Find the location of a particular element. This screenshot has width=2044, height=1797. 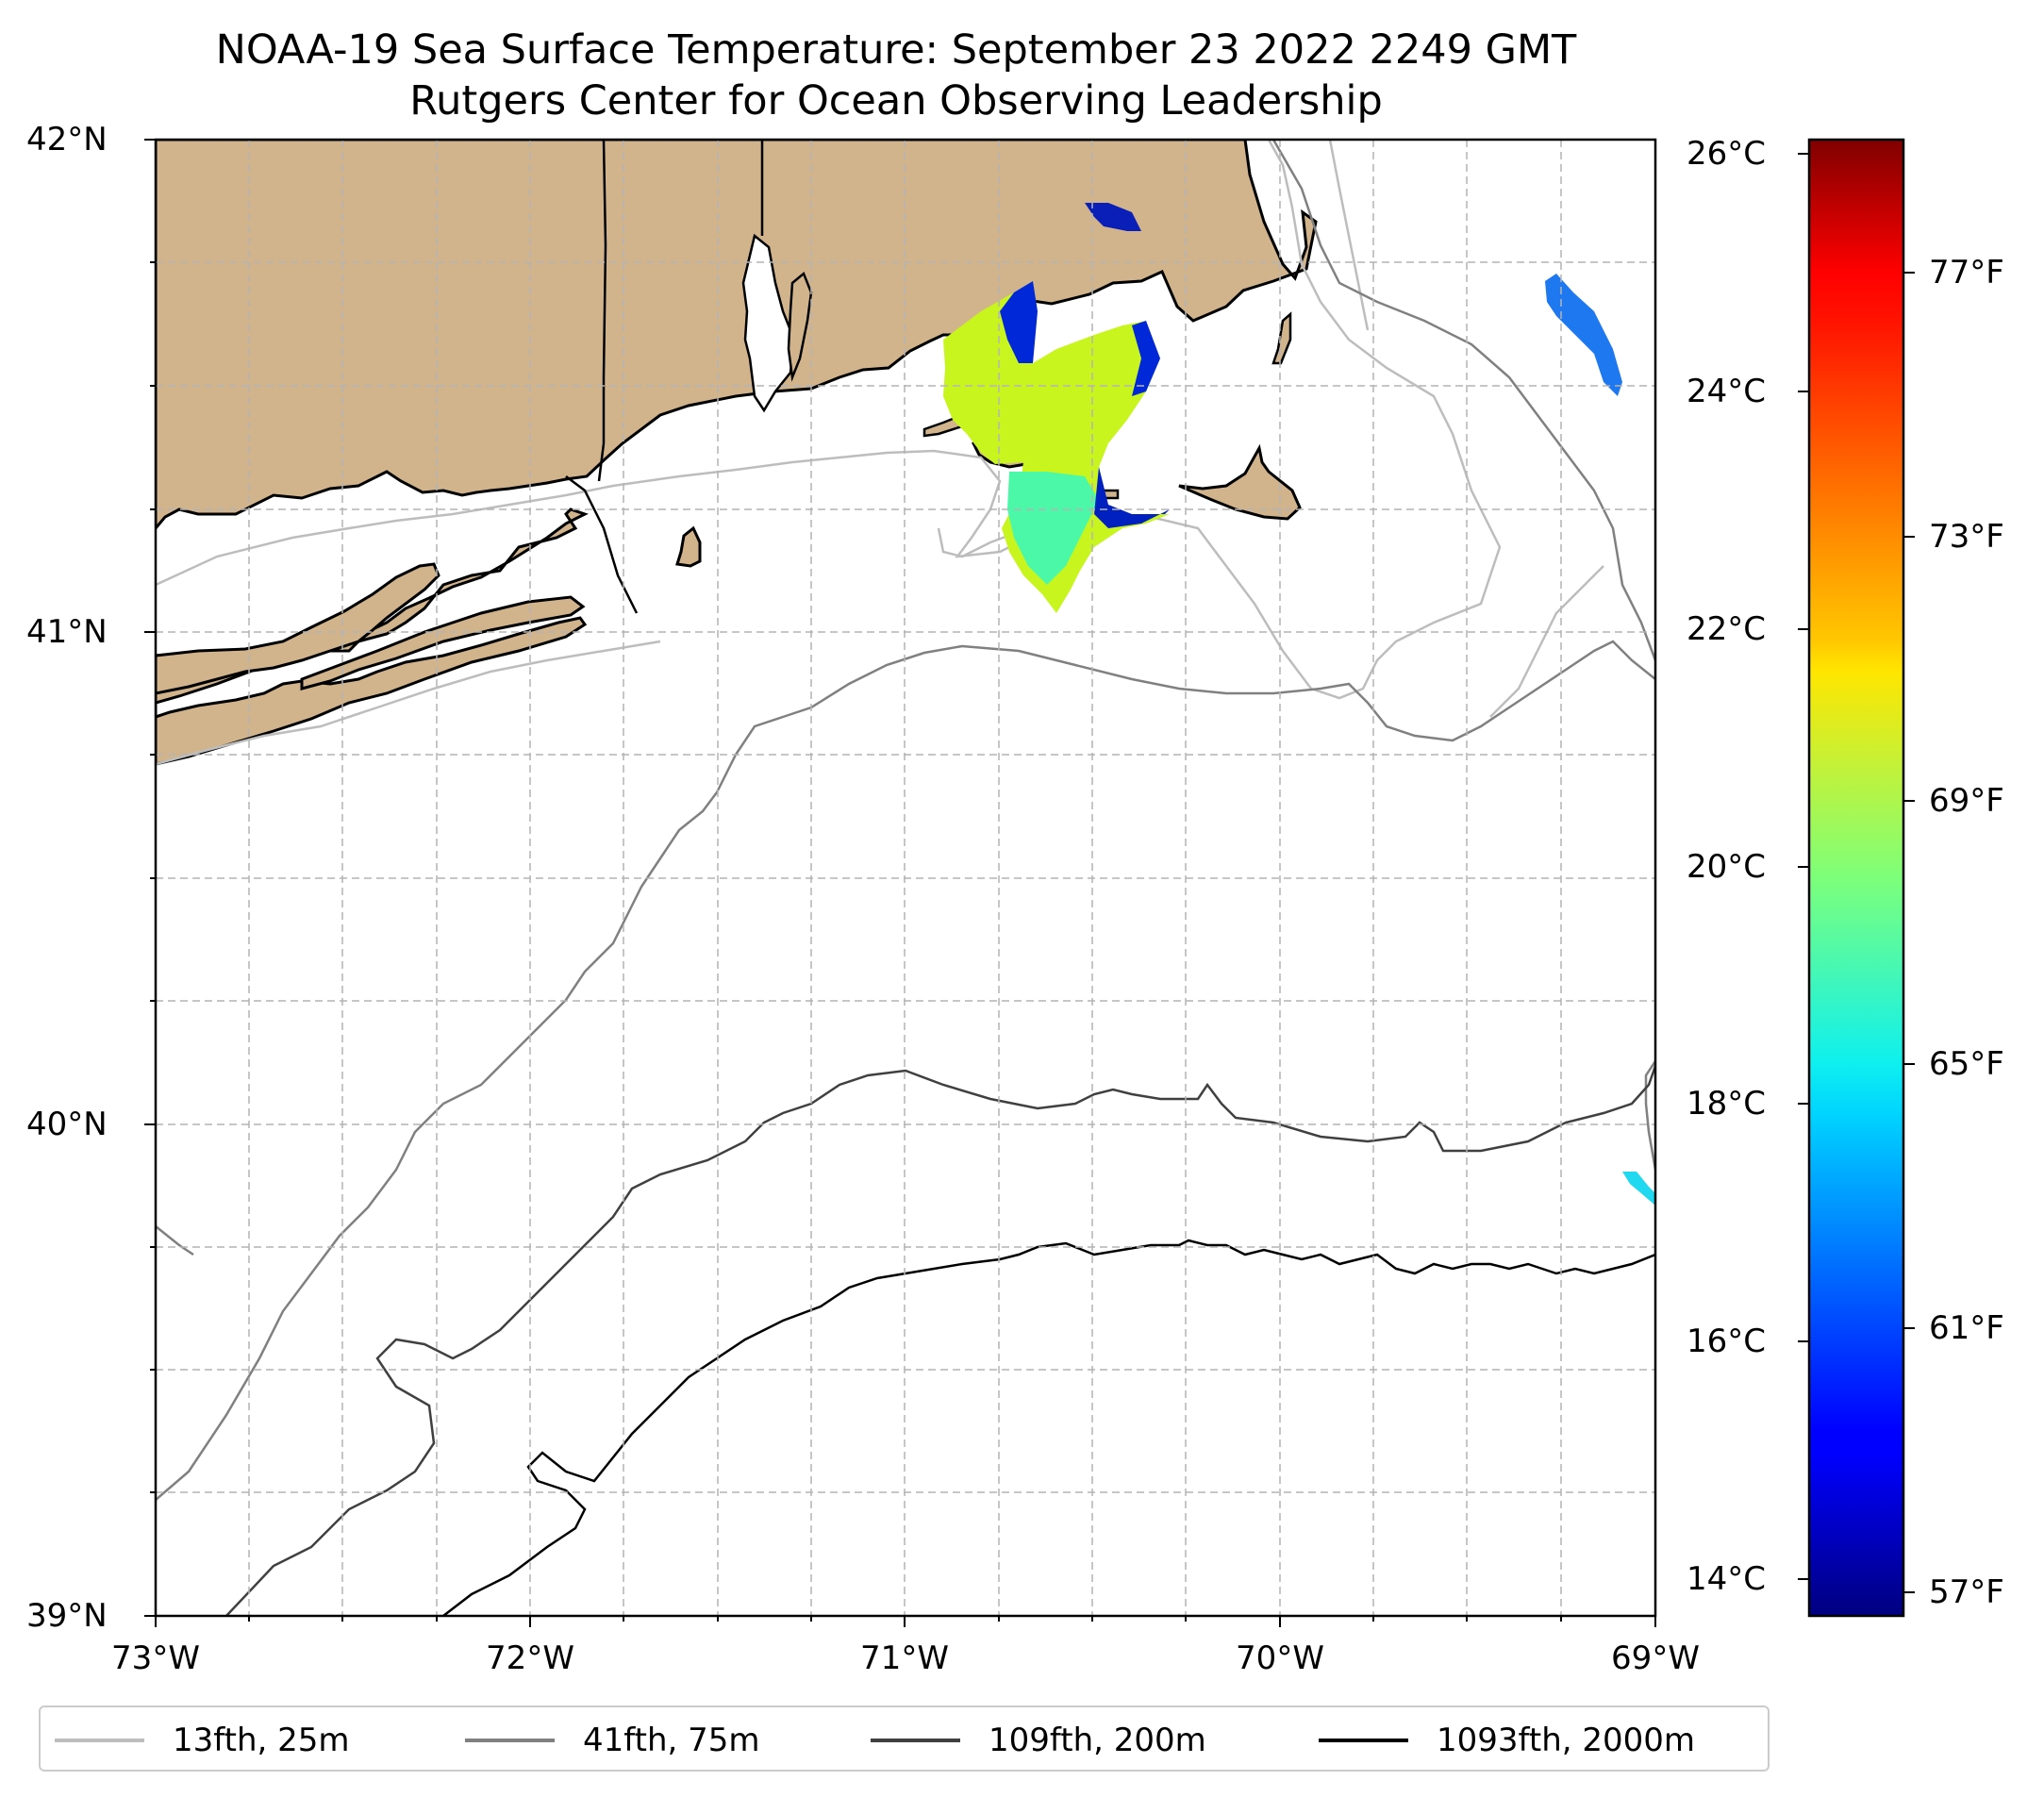

colorbar-celsius-label: 16°C is located at coordinates (1727, 1341).